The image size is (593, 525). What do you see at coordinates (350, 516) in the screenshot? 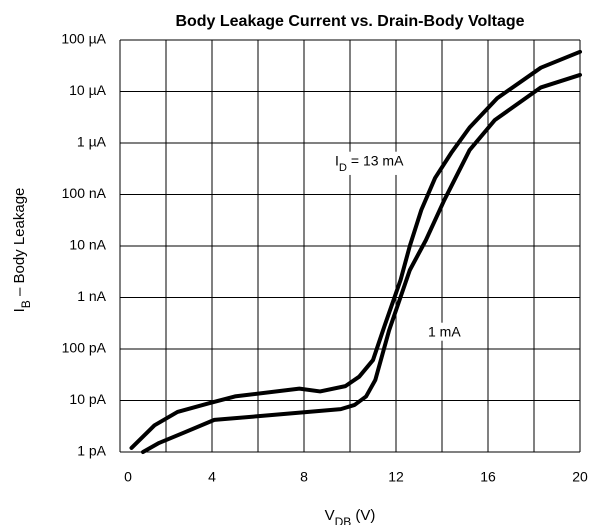
I see `x-axis-label: VDB (V)` at bounding box center [350, 516].